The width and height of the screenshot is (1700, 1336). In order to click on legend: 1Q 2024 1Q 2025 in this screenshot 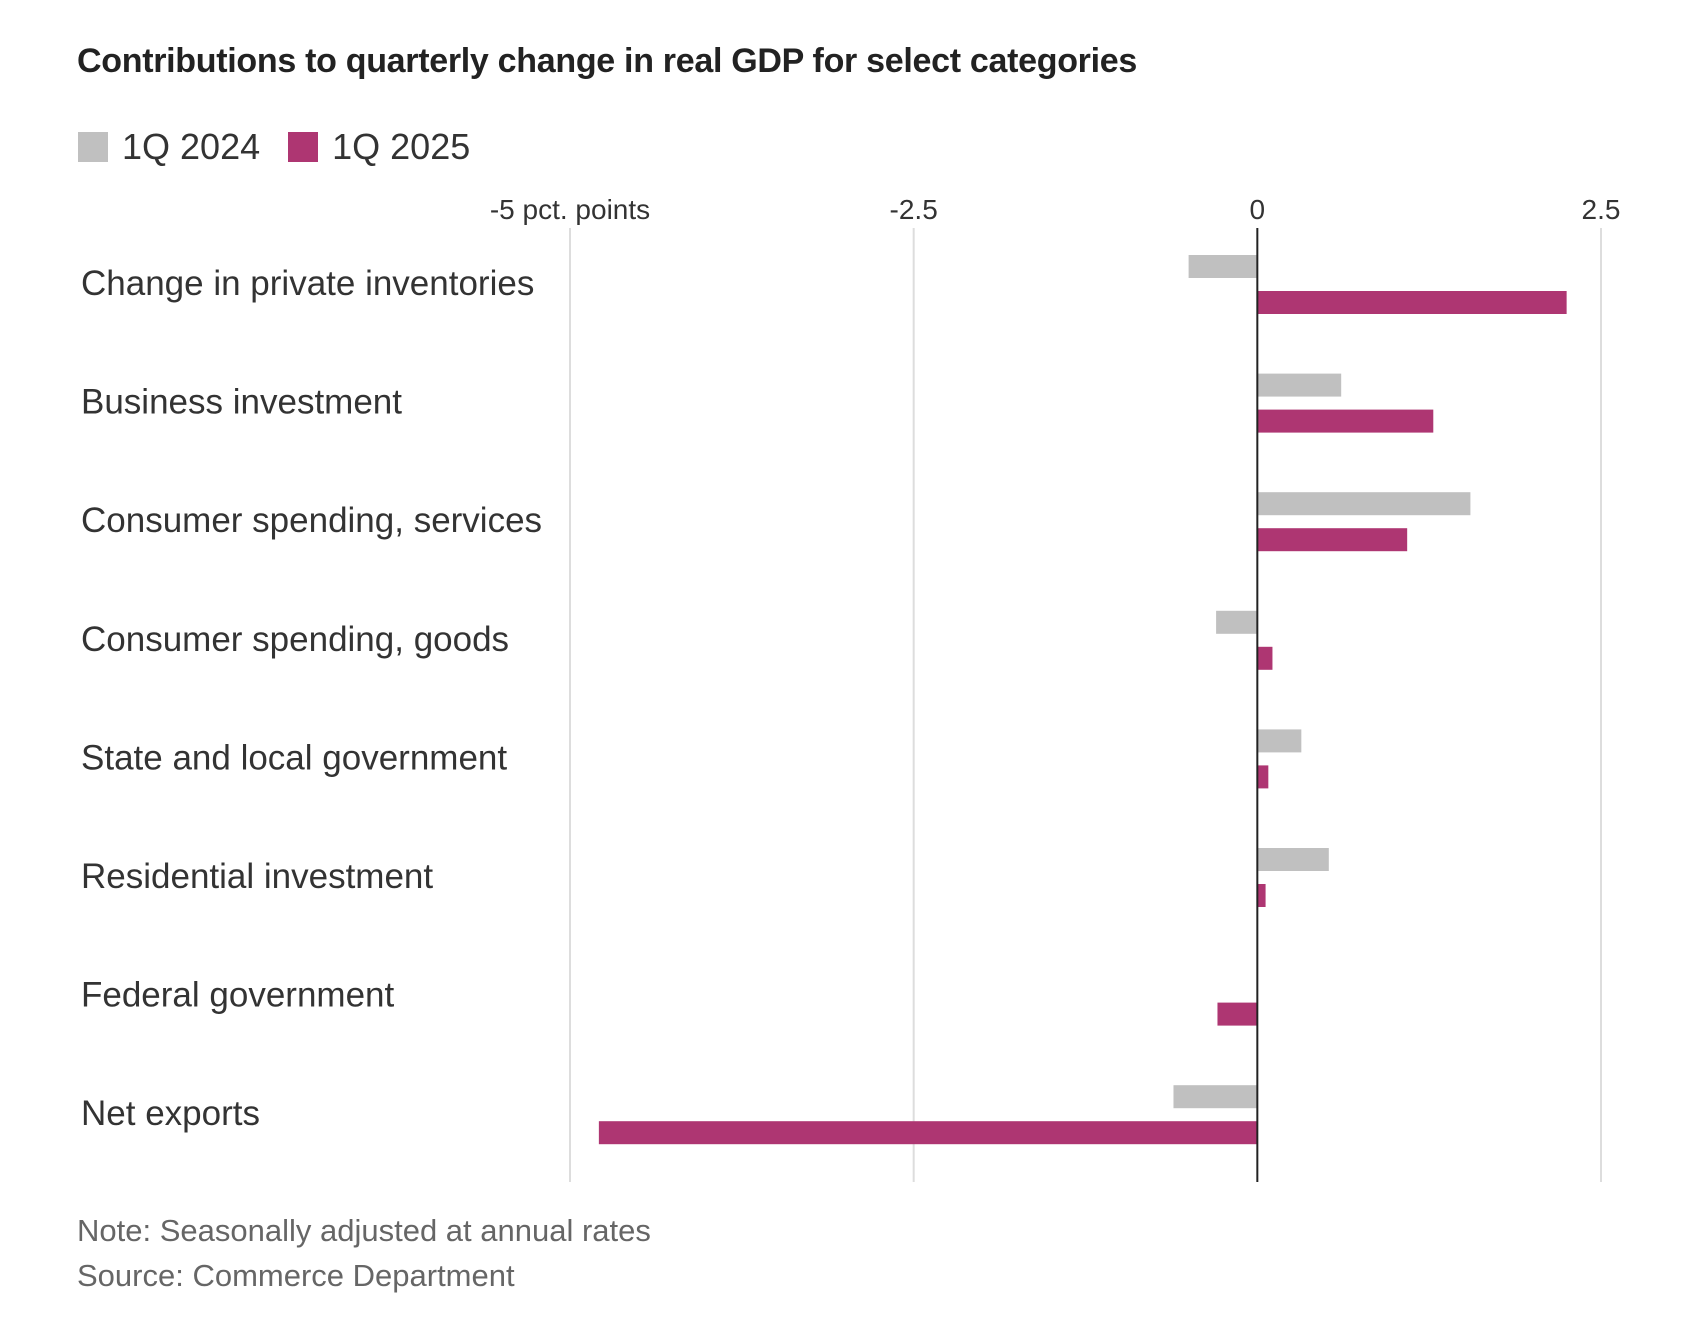, I will do `click(288, 147)`.